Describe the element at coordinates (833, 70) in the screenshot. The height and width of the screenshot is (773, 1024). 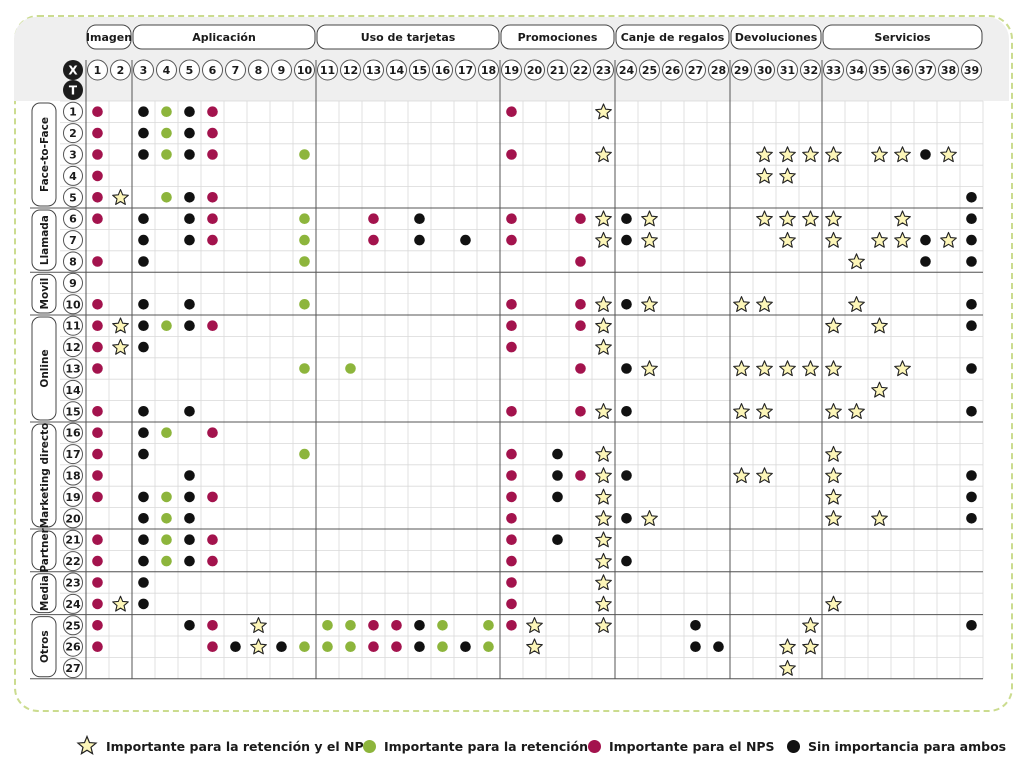
I see `column-number-label: 33` at that location.